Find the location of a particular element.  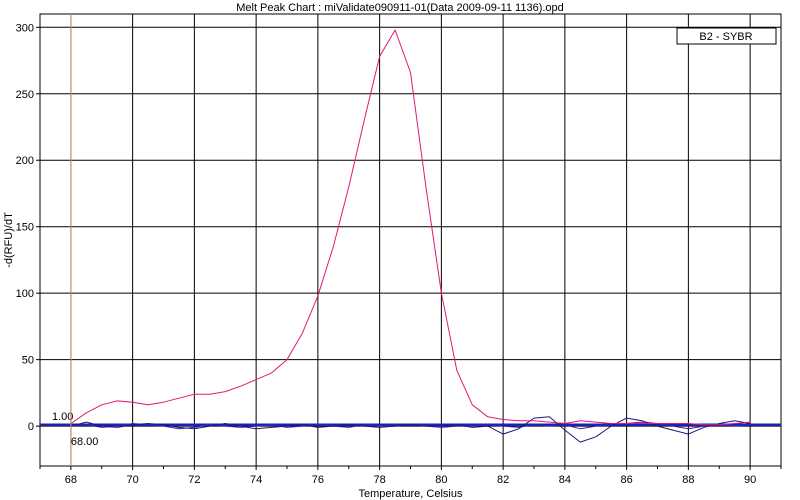

legend: B2 - SYBR is located at coordinates (726, 36).